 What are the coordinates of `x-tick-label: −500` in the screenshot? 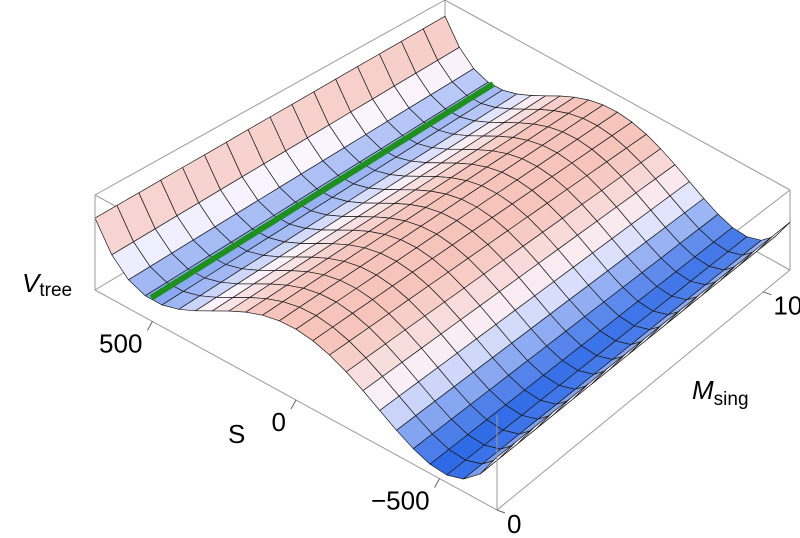 It's located at (400, 500).